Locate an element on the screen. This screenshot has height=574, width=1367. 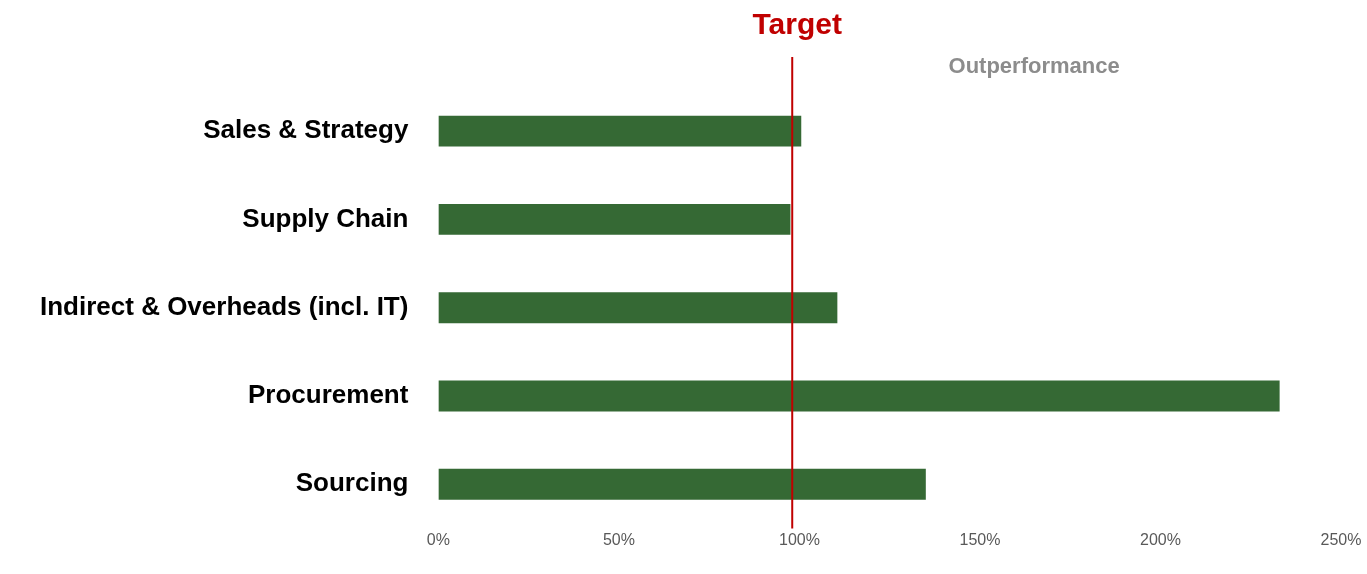
x-tick-label: 250% is located at coordinates (1341, 540).